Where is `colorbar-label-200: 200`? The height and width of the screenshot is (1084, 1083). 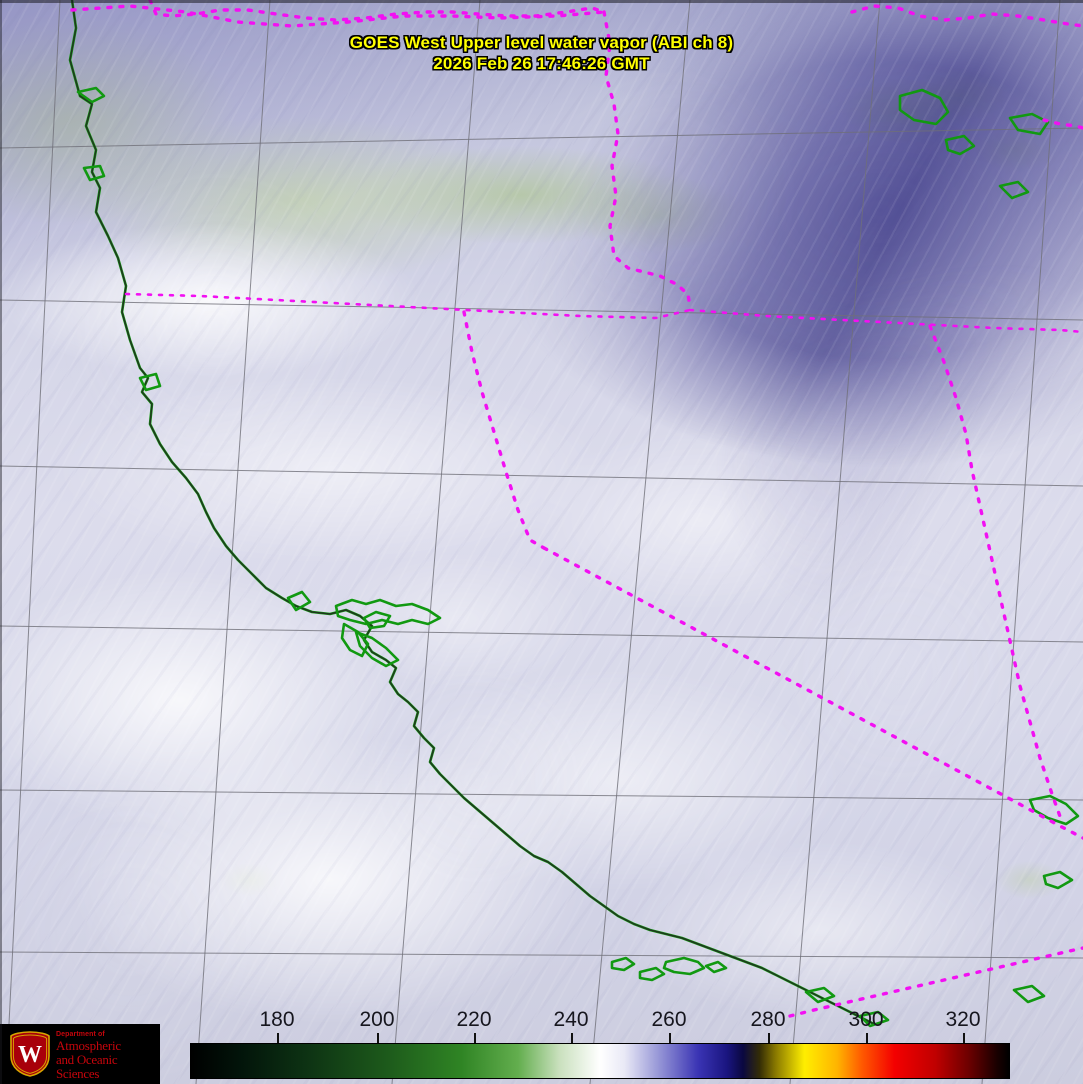
colorbar-label-200: 200 is located at coordinates (377, 1019).